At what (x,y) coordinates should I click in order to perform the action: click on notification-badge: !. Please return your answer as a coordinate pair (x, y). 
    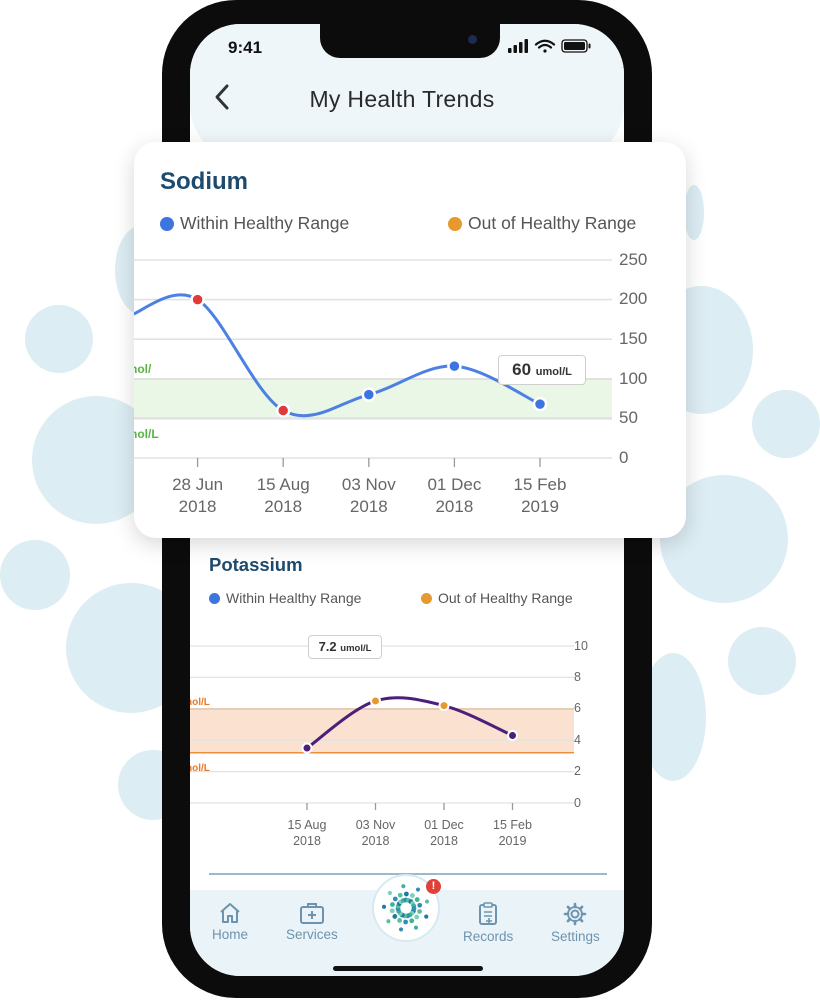
    Looking at the image, I should click on (433, 886).